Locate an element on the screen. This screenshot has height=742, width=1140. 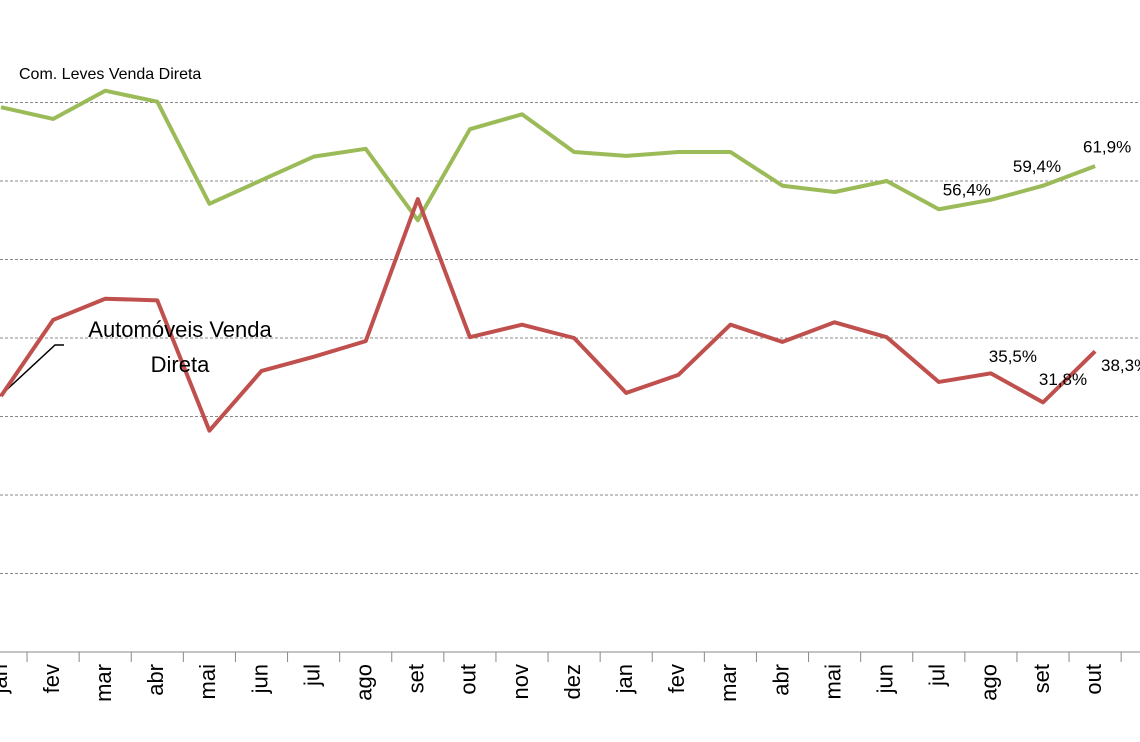
data-label: 59,4% is located at coordinates (1037, 166).